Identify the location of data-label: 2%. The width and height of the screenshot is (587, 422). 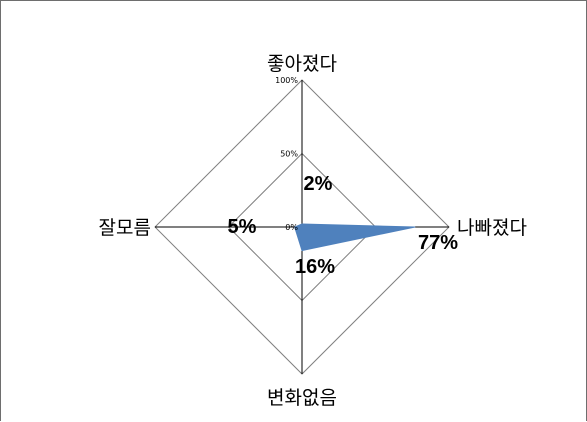
(318, 184).